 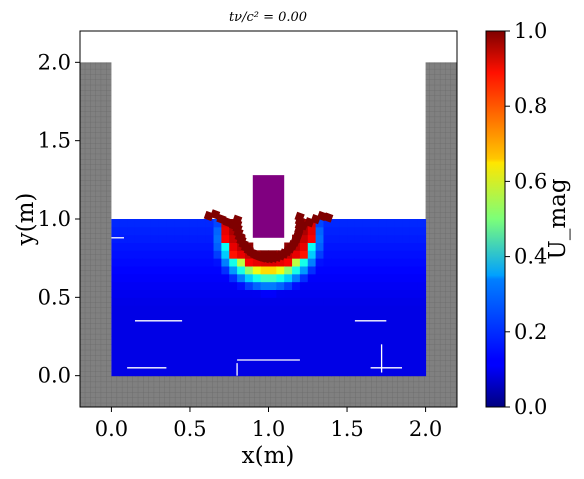 What do you see at coordinates (26, 220) in the screenshot?
I see `y-axis-label: y(m)` at bounding box center [26, 220].